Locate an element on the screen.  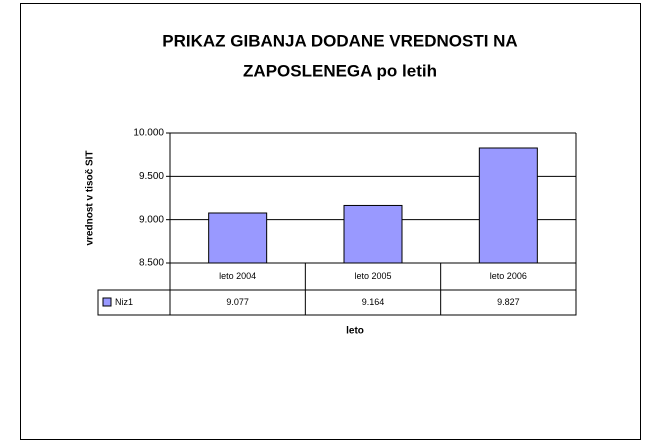
chart-title: PRIKAZ GIBANJA DODANE VREDNOSTI NA is located at coordinates (339, 40).